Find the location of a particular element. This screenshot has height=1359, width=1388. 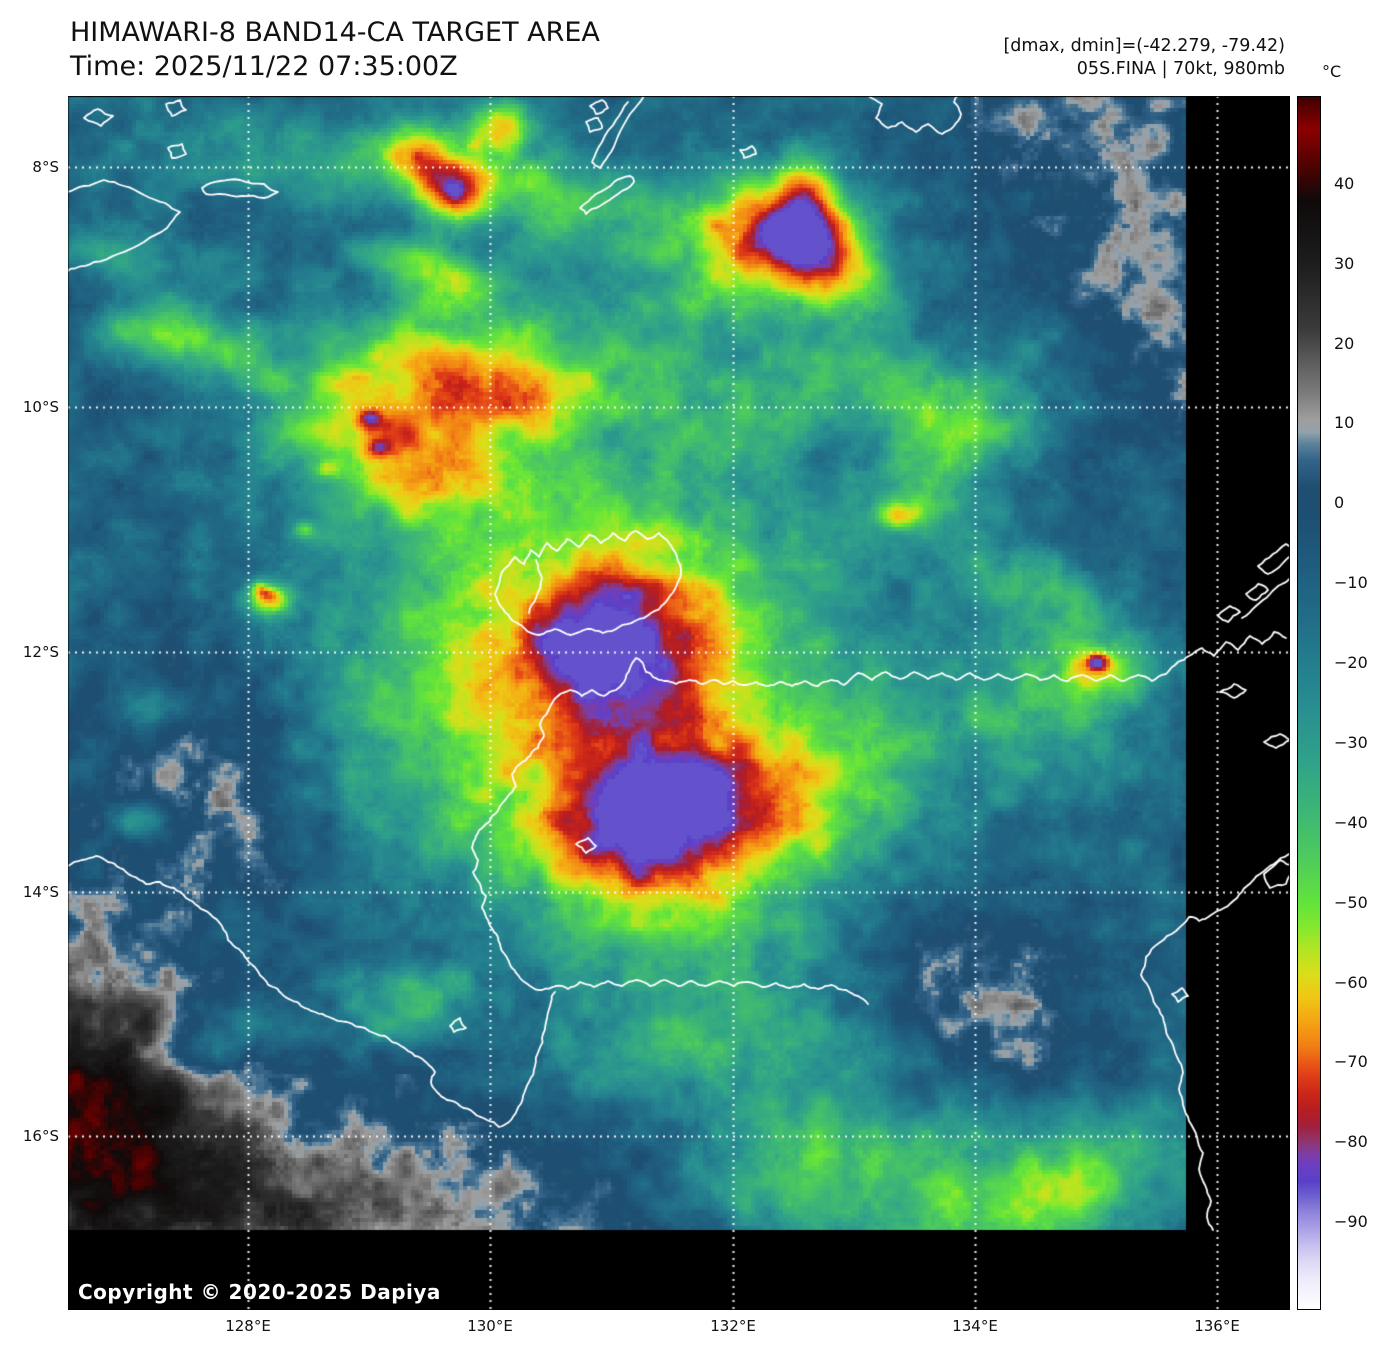

dmax-dmin-annotation: [dmax, dmin]=(-42.279, -79.42) is located at coordinates (1144, 46).